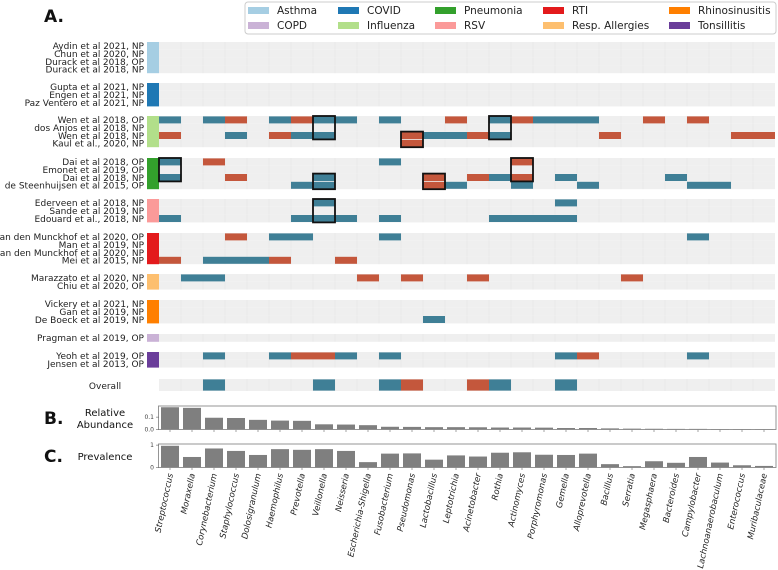 The image size is (778, 570). What do you see at coordinates (649, 502) in the screenshot?
I see `genus-label: Megasphaera` at bounding box center [649, 502].